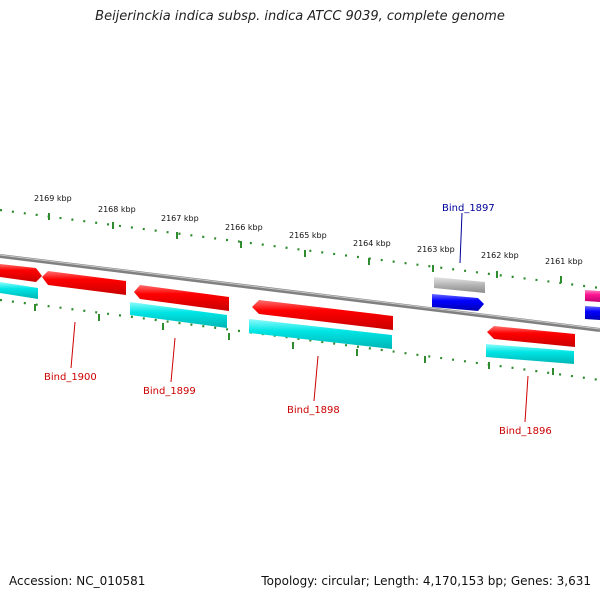  I want to click on kbp-label: 2161 kbp, so click(564, 261).